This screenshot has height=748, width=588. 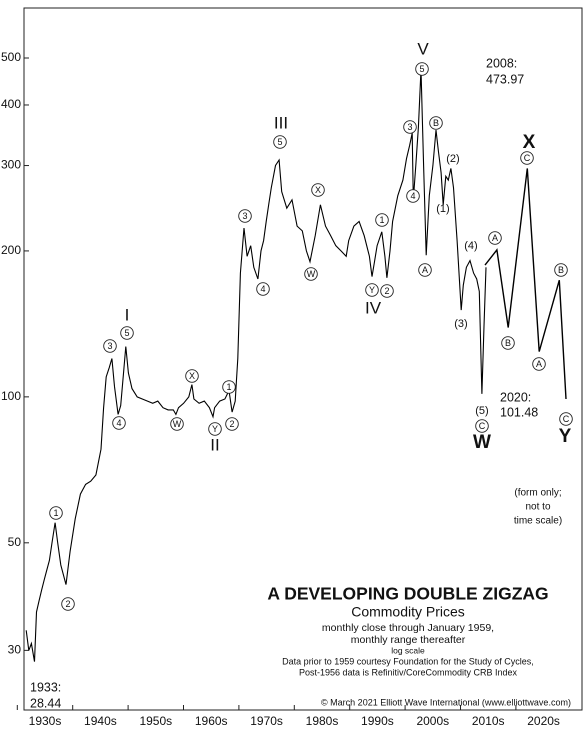 I want to click on major-label: V, so click(x=423, y=48).